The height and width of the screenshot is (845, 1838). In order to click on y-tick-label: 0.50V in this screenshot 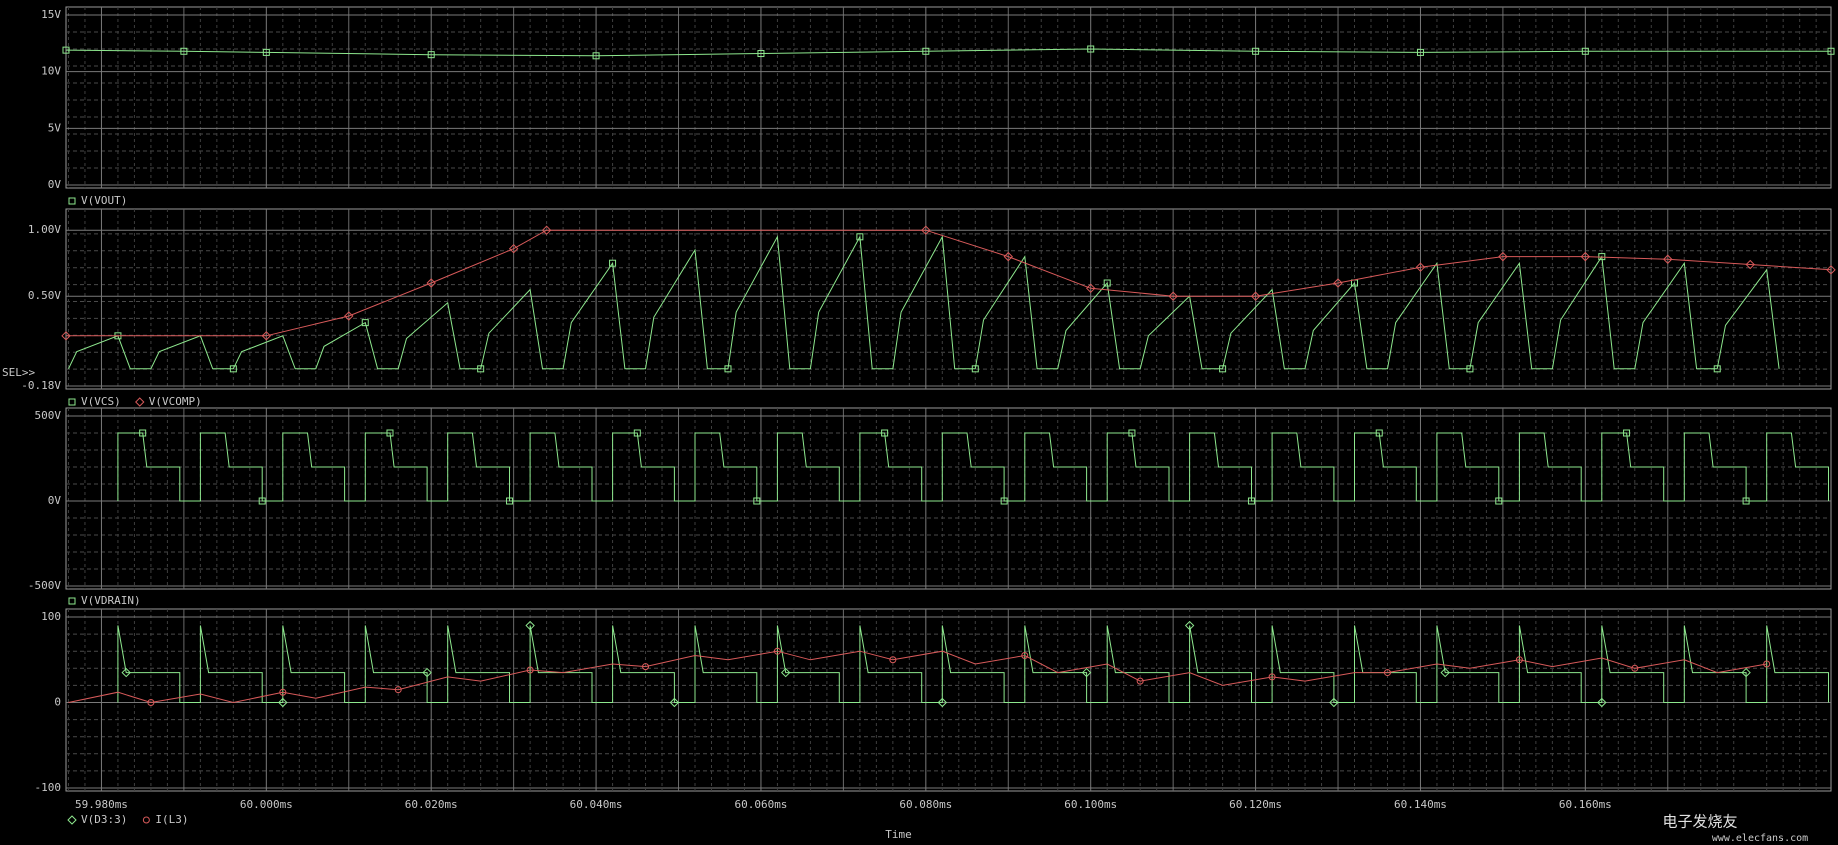, I will do `click(44, 295)`.